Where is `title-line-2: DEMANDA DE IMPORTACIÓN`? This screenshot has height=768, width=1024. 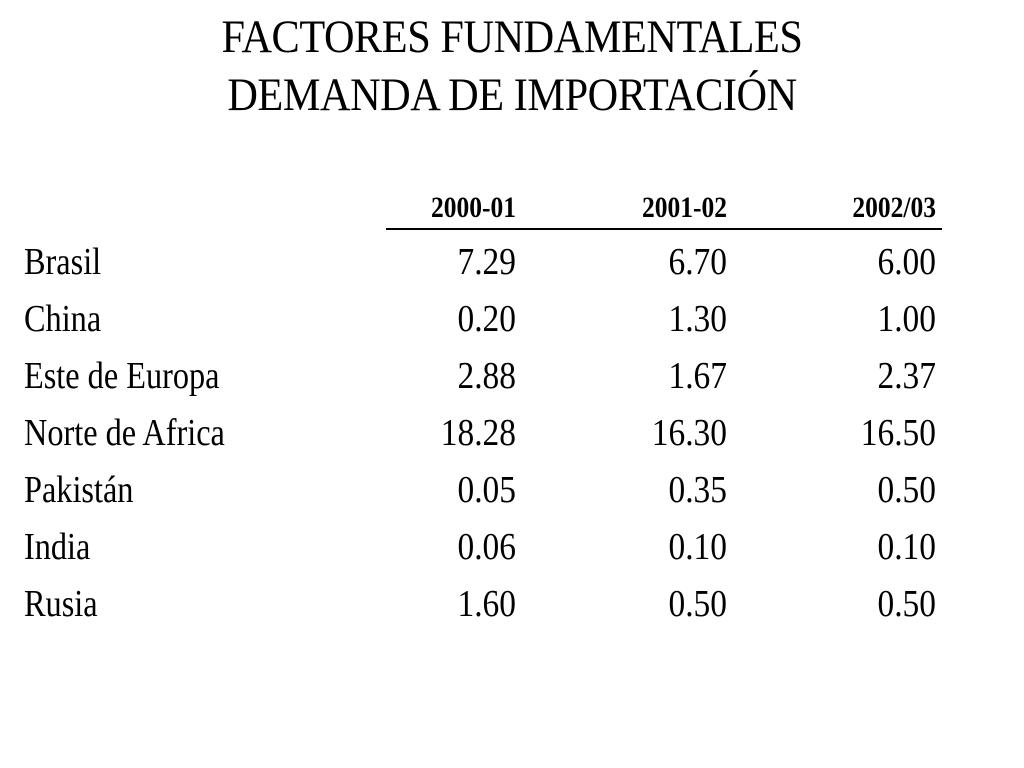
title-line-2: DEMANDA DE IMPORTACIÓN is located at coordinates (512, 95).